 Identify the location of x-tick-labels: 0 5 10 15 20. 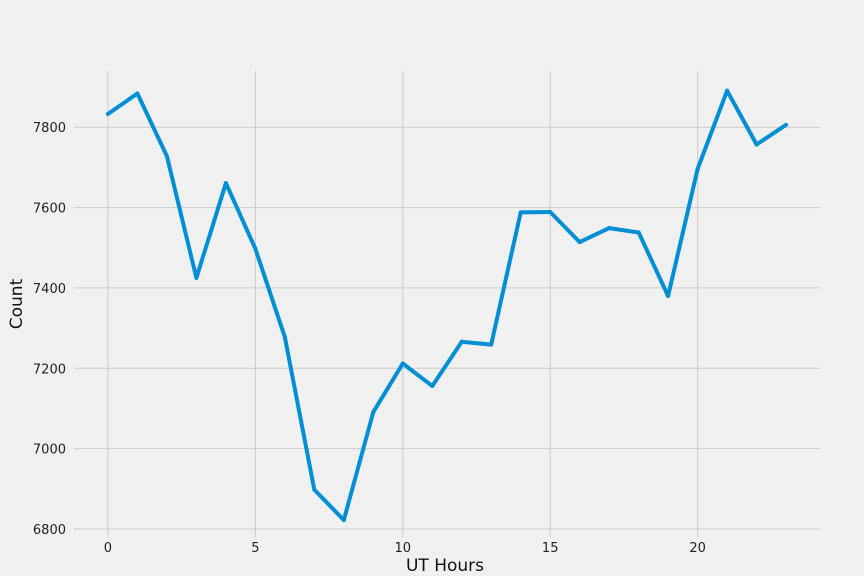
(405, 548).